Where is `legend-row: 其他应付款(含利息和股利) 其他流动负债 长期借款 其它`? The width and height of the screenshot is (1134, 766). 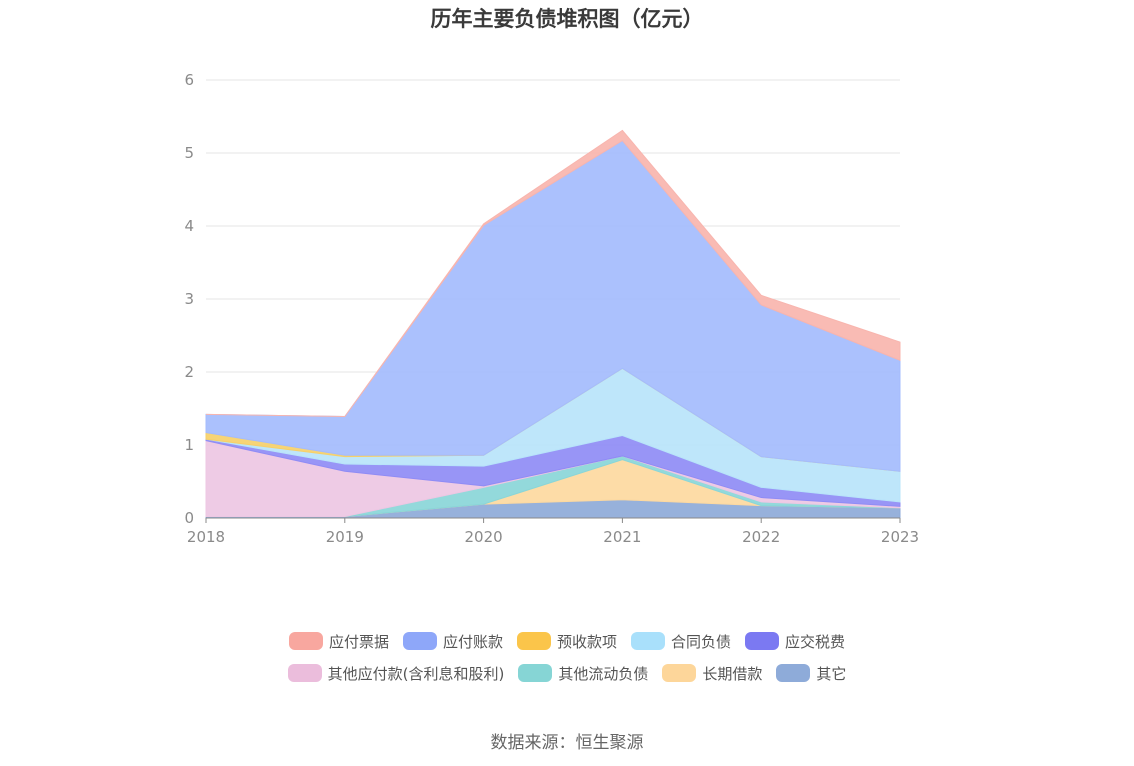 legend-row: 其他应付款(含利息和股利) 其他流动负债 长期借款 其它 is located at coordinates (567, 673).